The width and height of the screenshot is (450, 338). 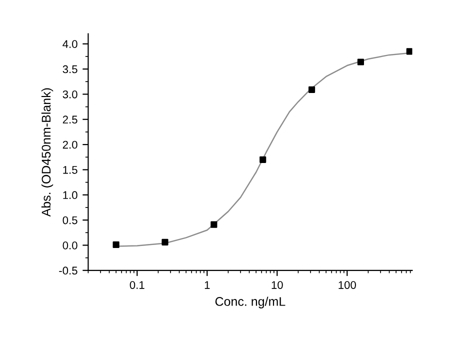 I want to click on y-tick-label: 4.0, so click(x=70, y=44).